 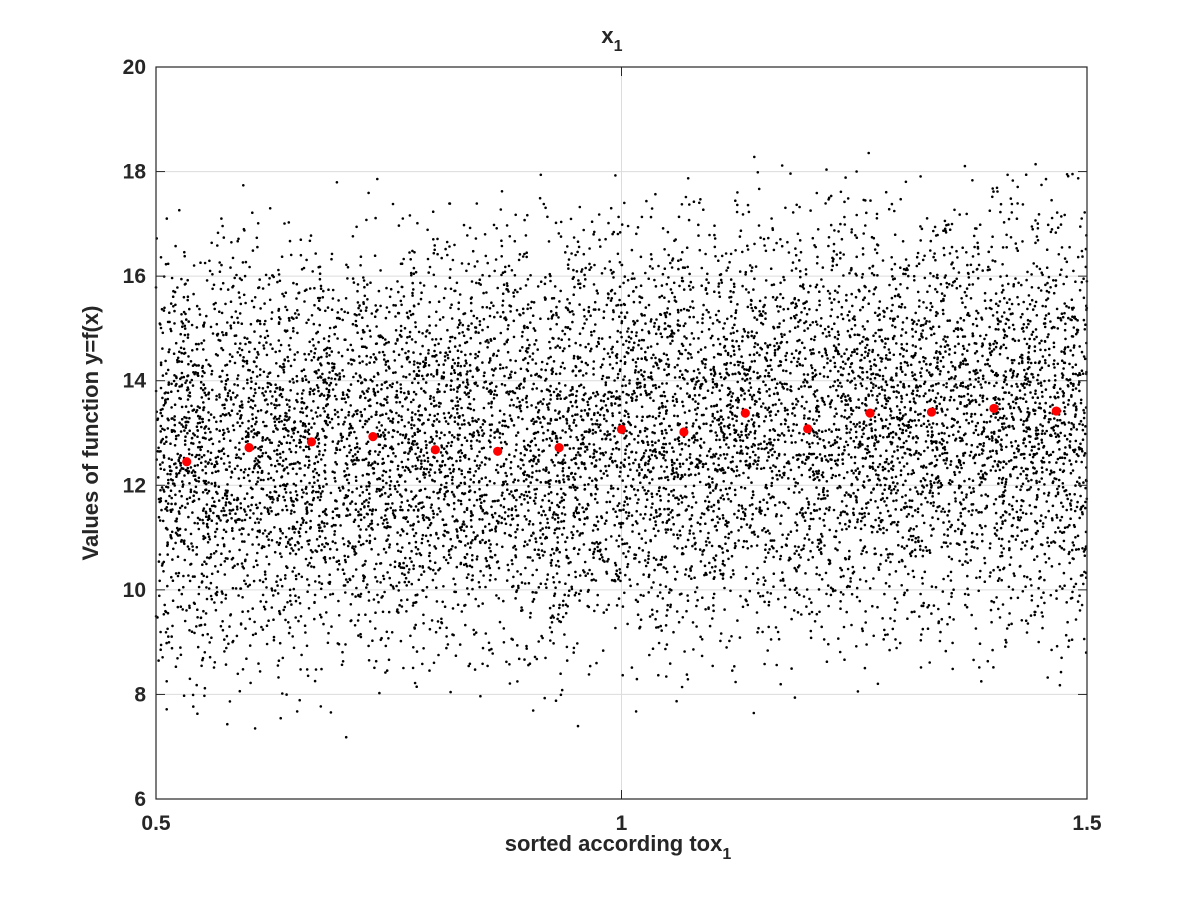 What do you see at coordinates (622, 823) in the screenshot?
I see `x-tick-label: 1` at bounding box center [622, 823].